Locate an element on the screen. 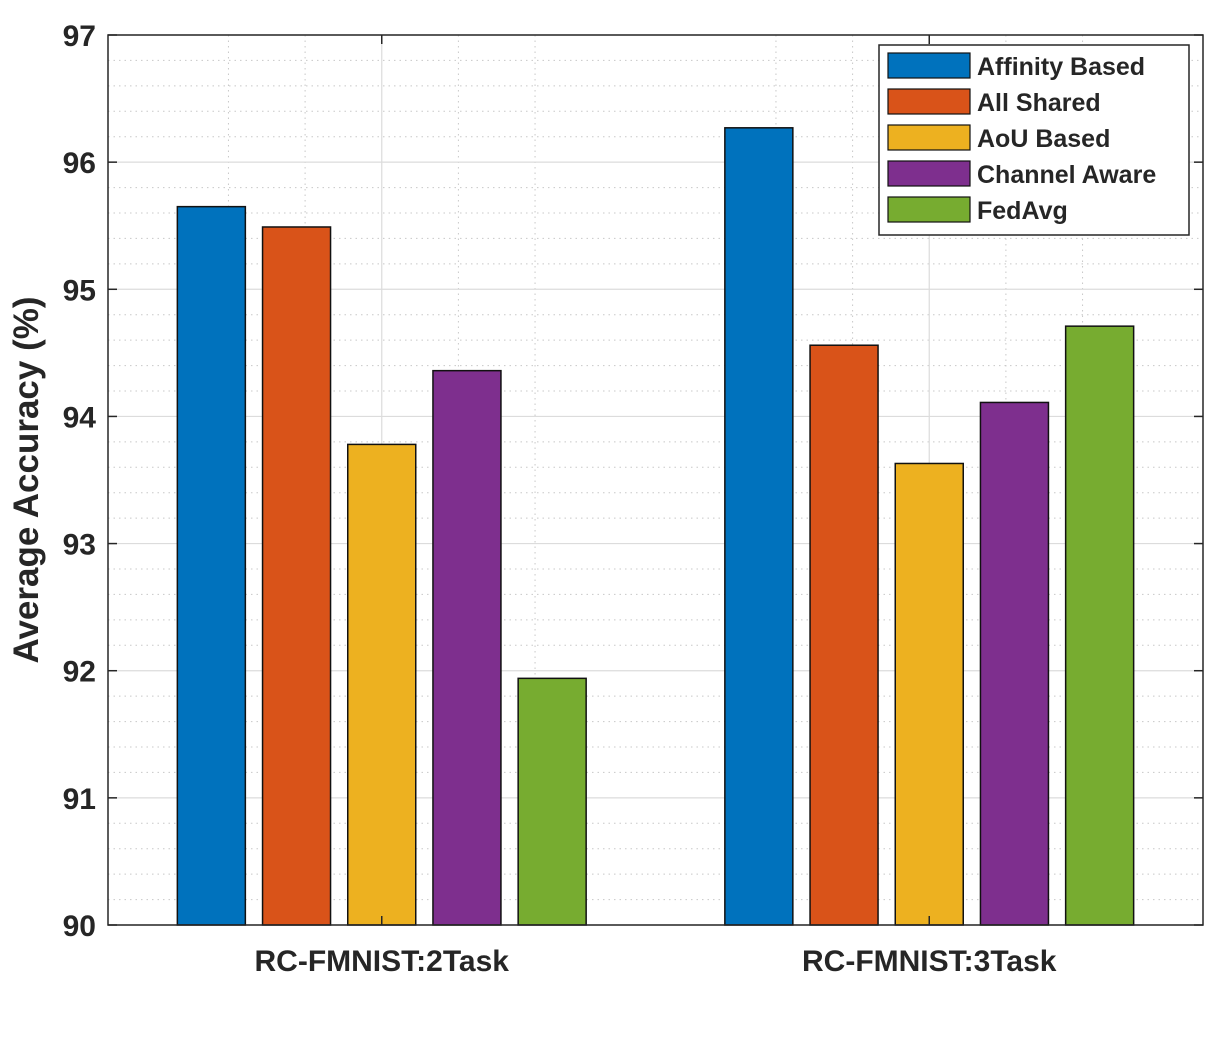  y-tick-label: 90 is located at coordinates (79, 926).